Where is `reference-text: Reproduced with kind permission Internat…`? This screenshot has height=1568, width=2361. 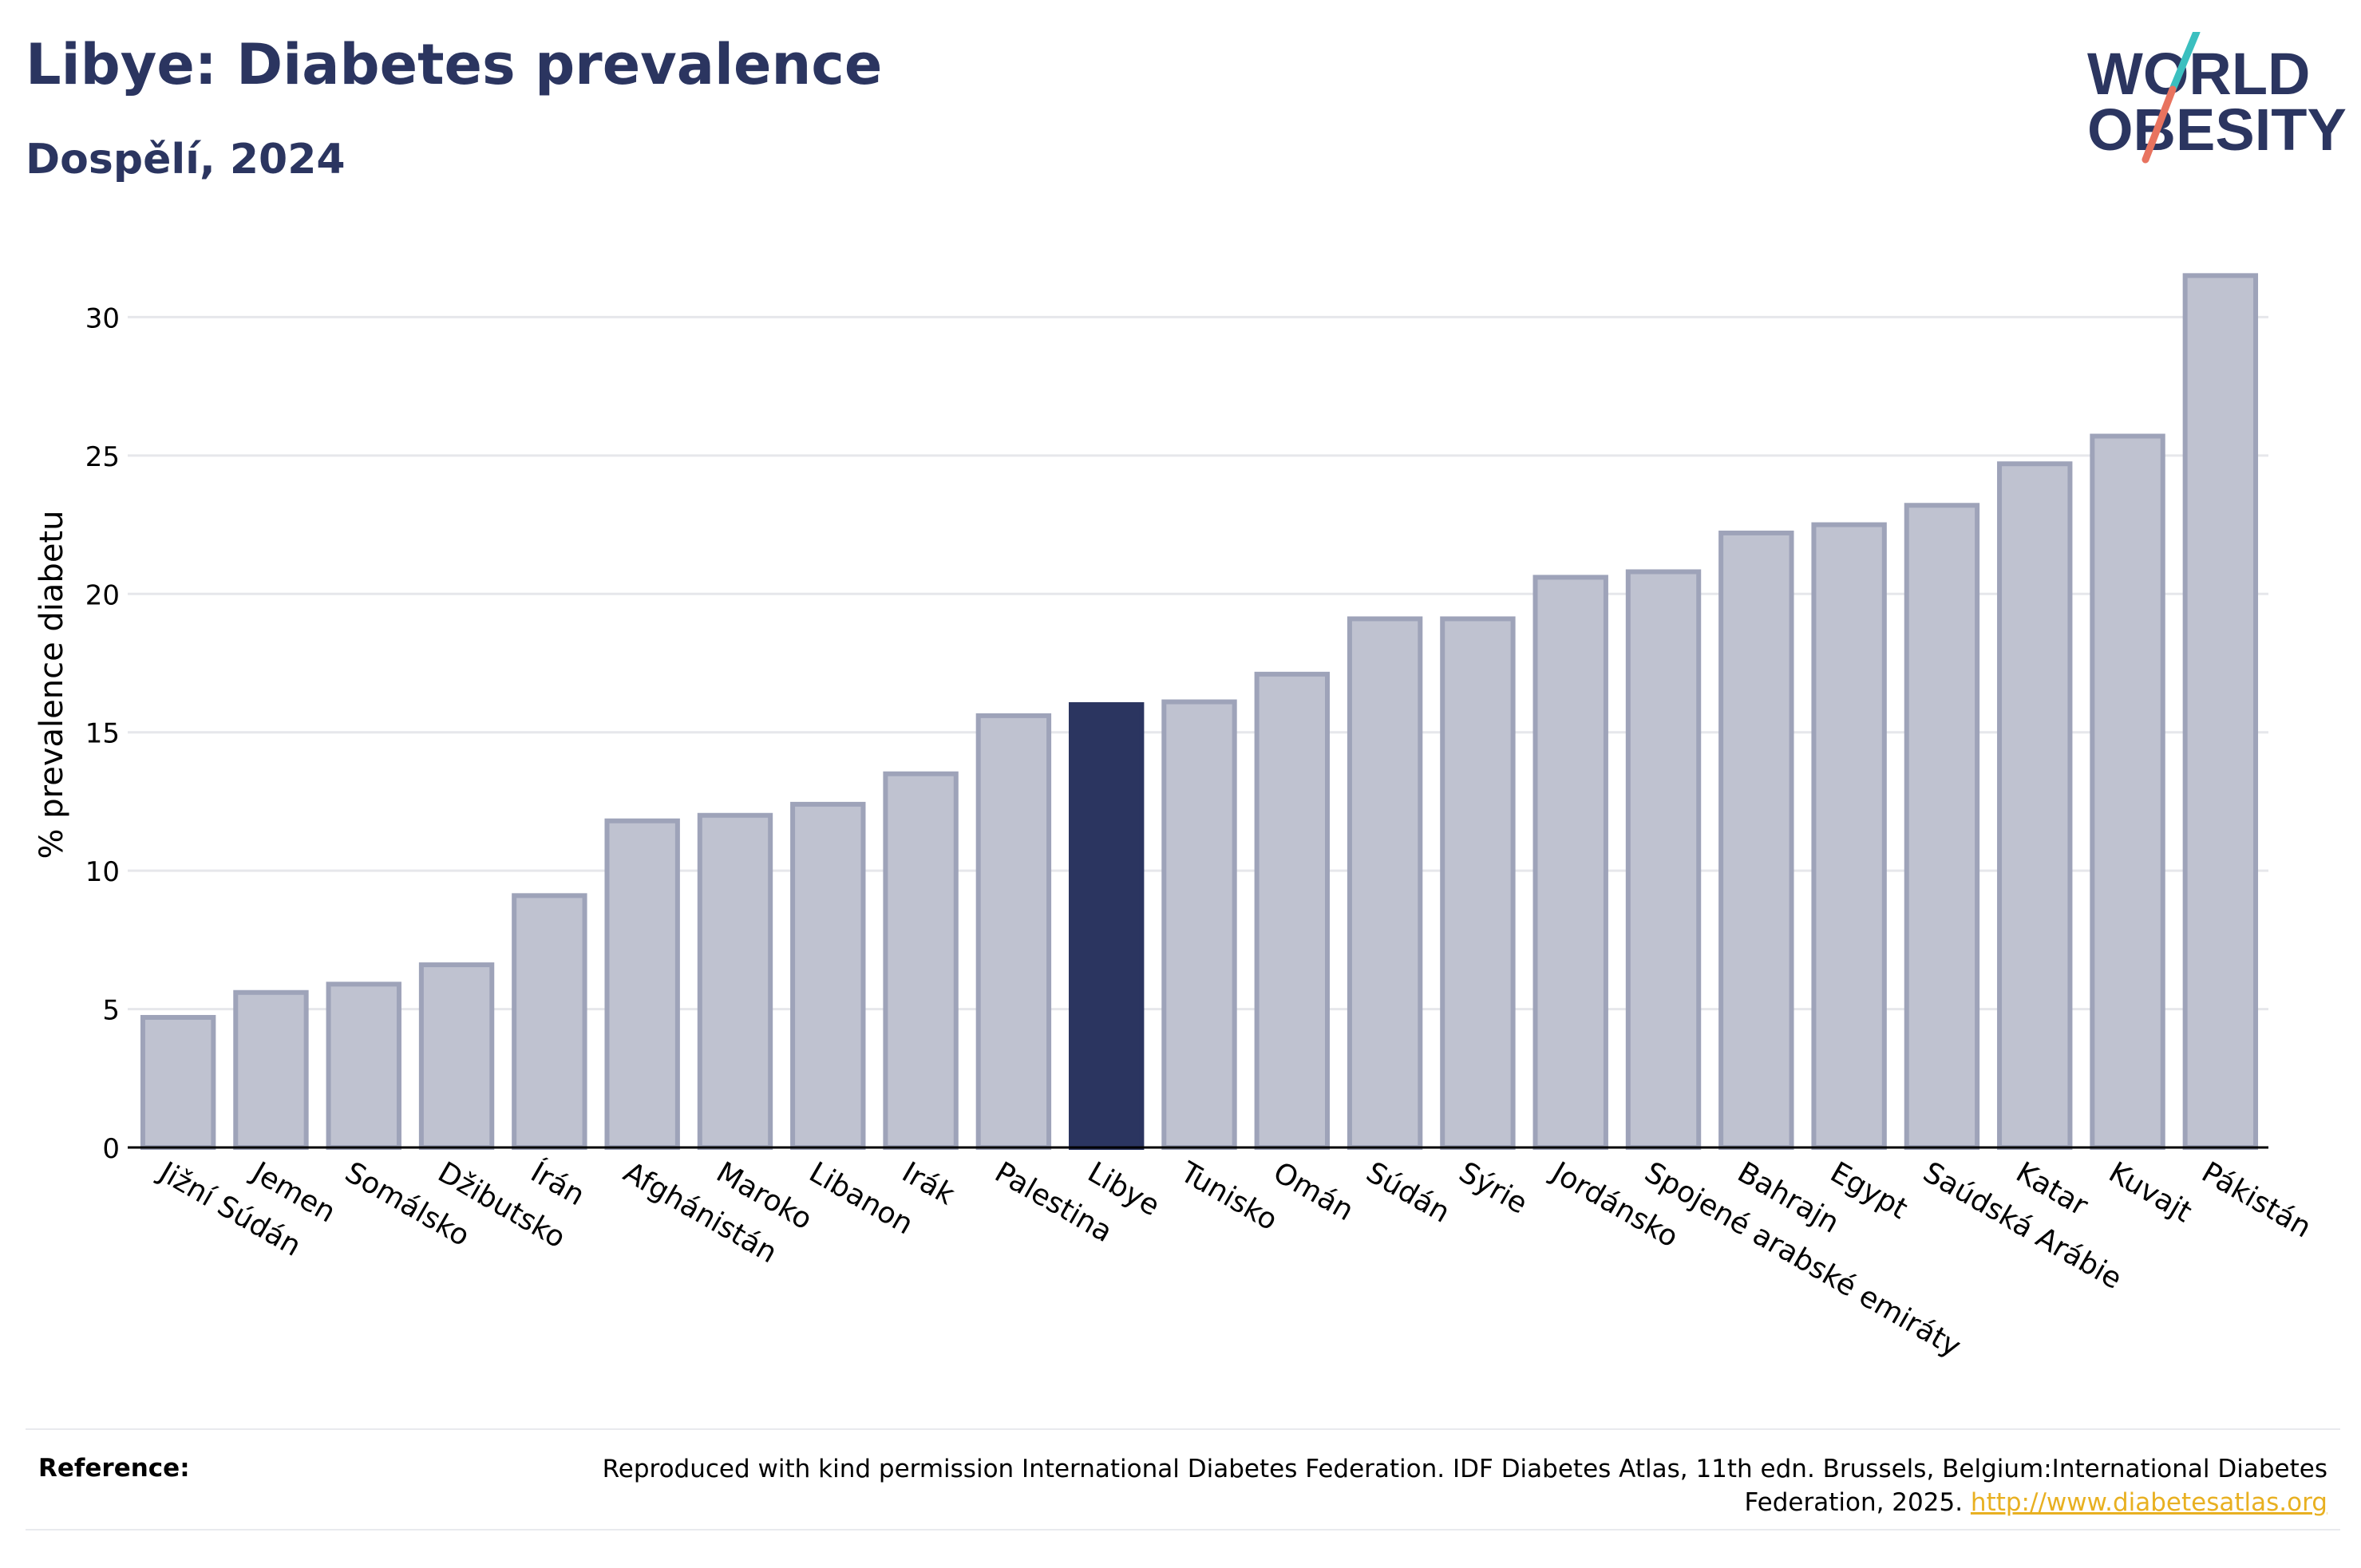
reference-text: Reproduced with kind permission Internat… is located at coordinates (1449, 1485).